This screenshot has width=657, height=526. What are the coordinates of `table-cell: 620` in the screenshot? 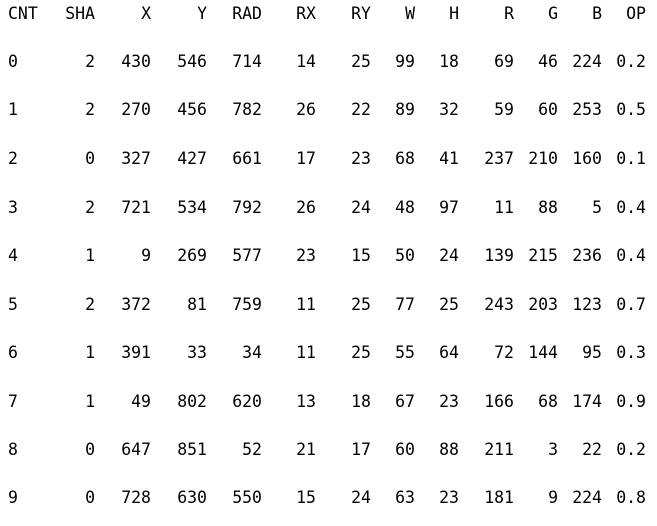 It's located at (247, 401).